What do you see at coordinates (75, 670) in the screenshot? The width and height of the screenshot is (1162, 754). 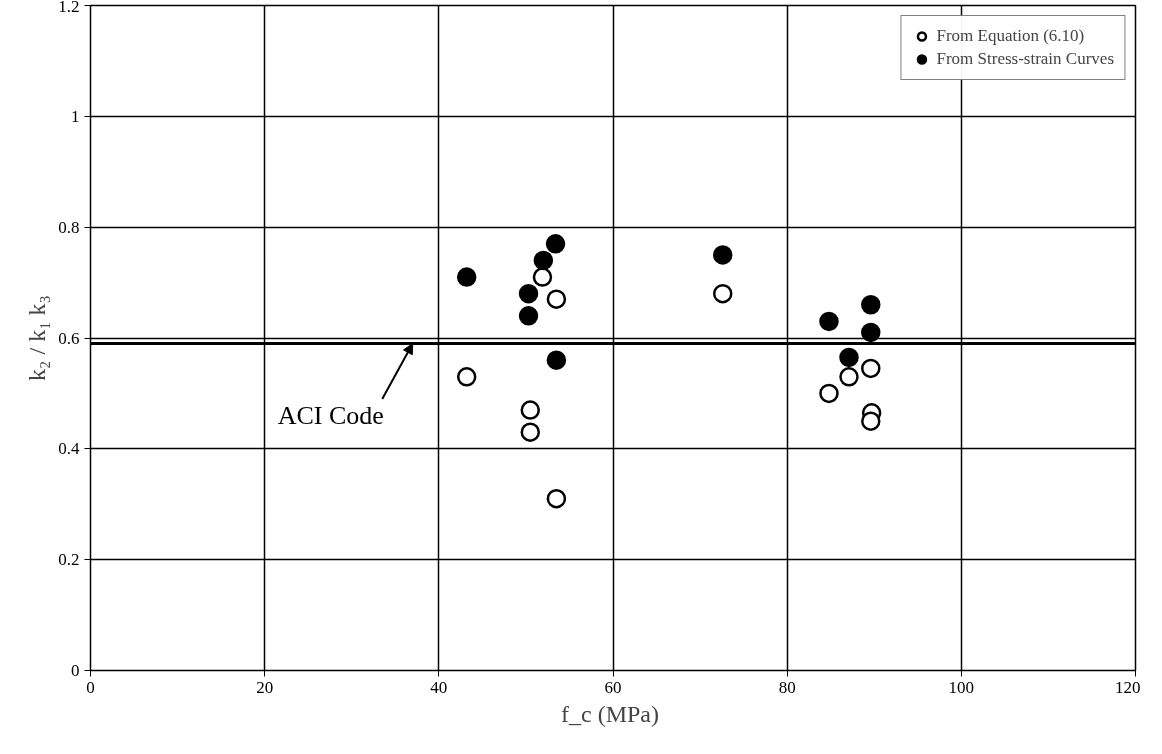 I see `y-tick-label: 0` at bounding box center [75, 670].